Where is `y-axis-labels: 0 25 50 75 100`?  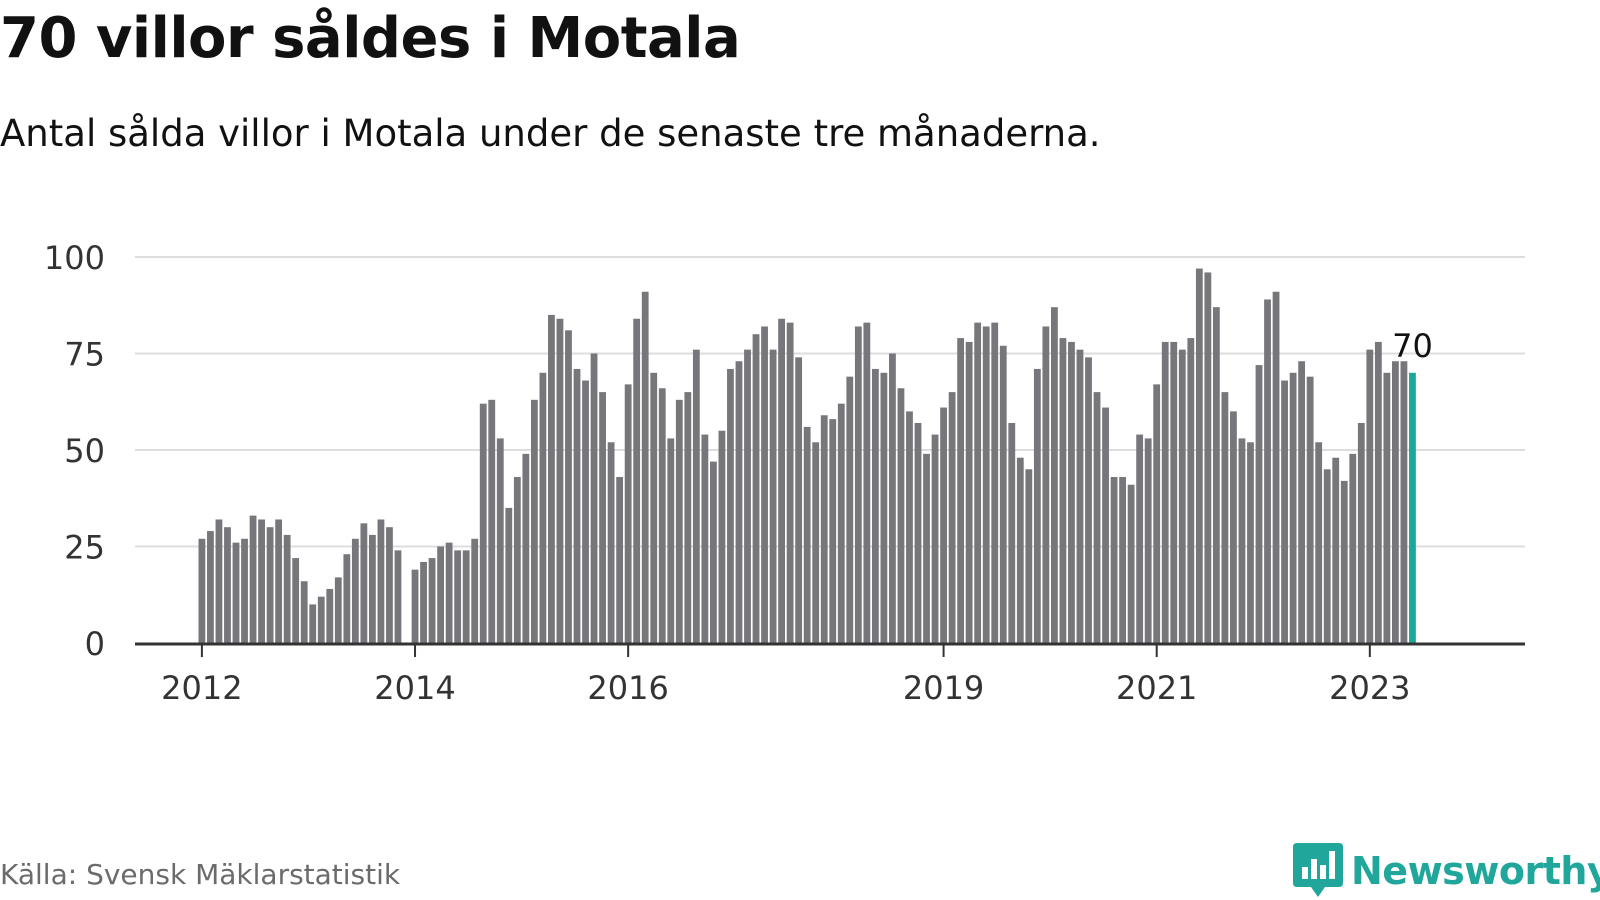
y-axis-labels: 0 25 50 75 100 is located at coordinates (74, 451).